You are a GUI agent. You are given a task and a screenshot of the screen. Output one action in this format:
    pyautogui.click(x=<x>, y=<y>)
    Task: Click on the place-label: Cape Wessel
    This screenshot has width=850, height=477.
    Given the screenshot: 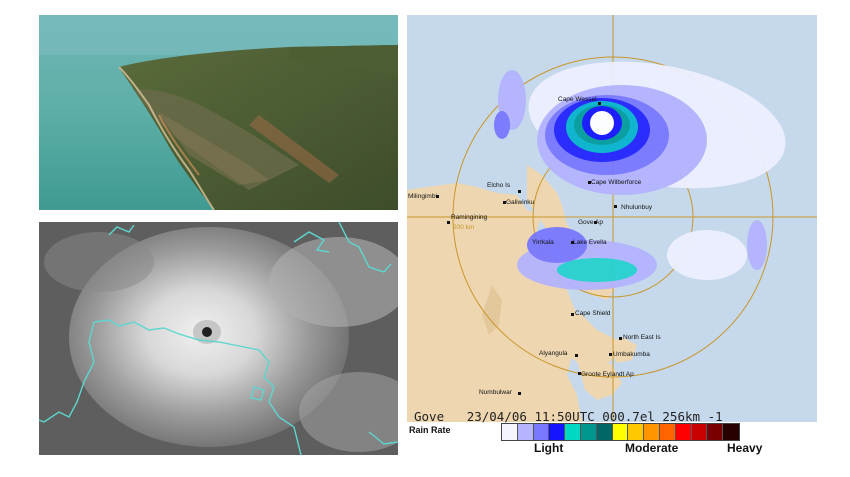 What is the action you would take?
    pyautogui.click(x=577, y=99)
    